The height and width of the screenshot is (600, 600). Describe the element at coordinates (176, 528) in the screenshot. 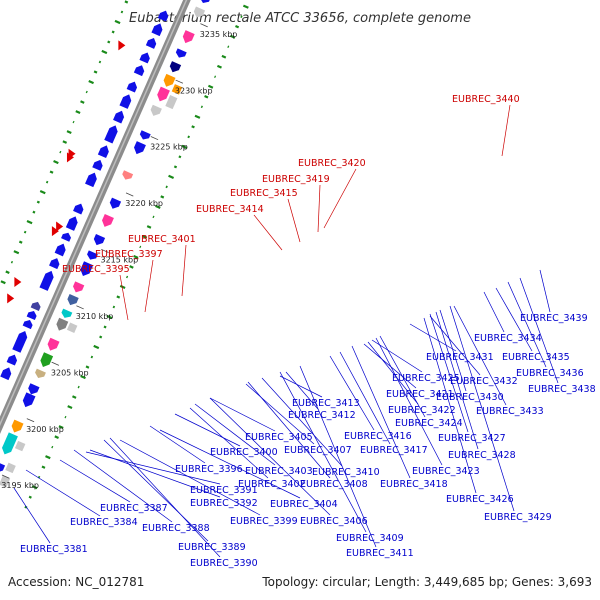

I see `reverse-gene-label: EUBREC_3388` at that location.